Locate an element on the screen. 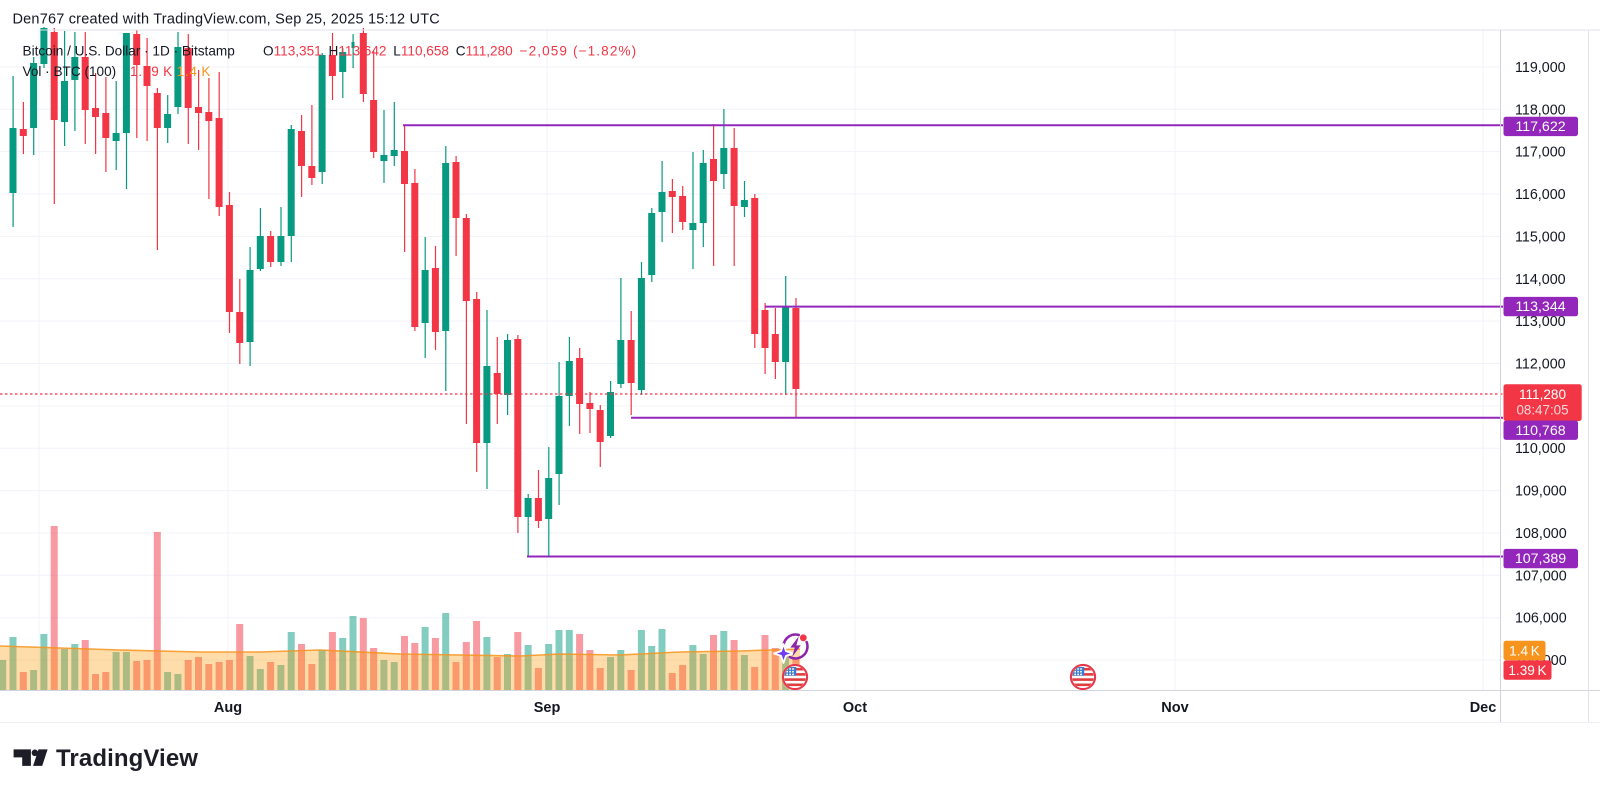  svg-text: 117,000 is located at coordinates (1540, 153).